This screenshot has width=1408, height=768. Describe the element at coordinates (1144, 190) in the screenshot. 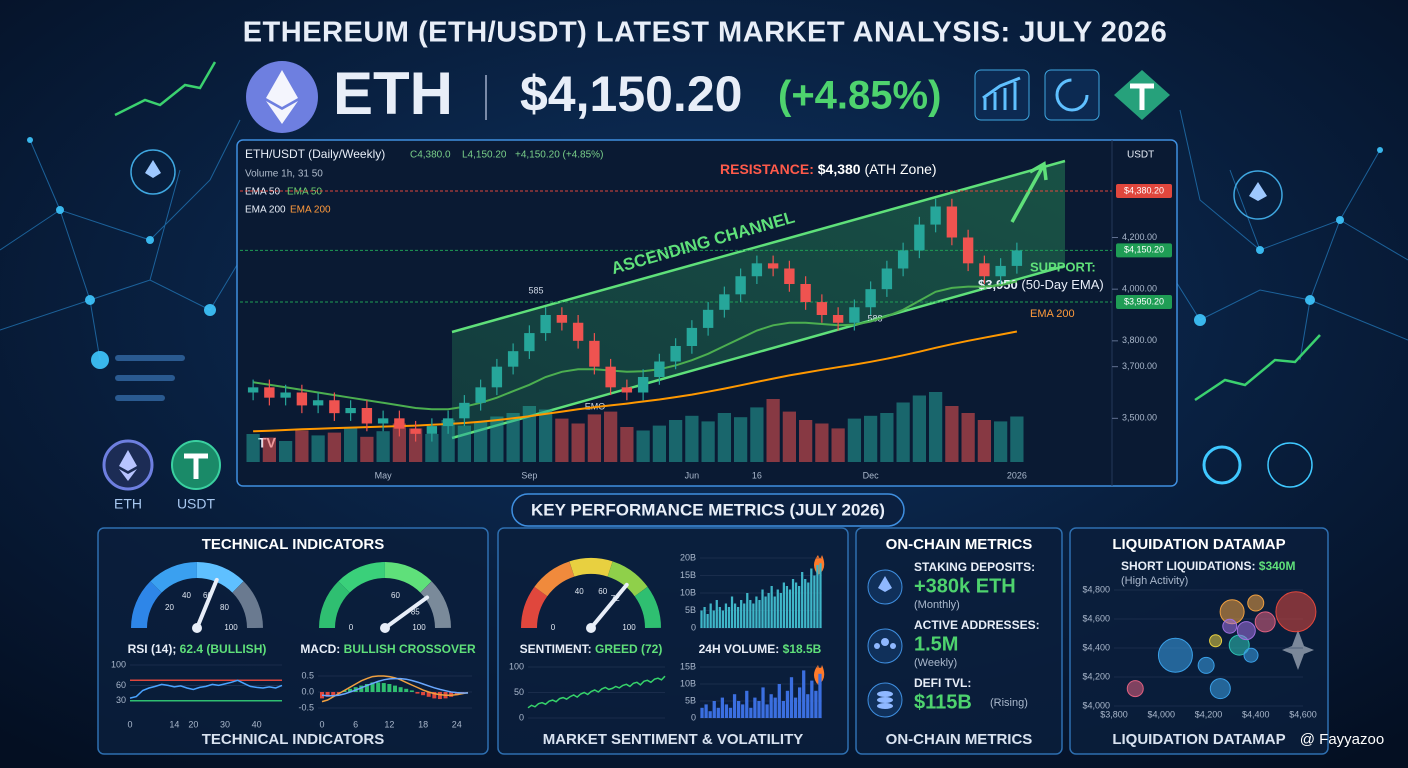

I see `price-level-label: $4,380.20` at that location.